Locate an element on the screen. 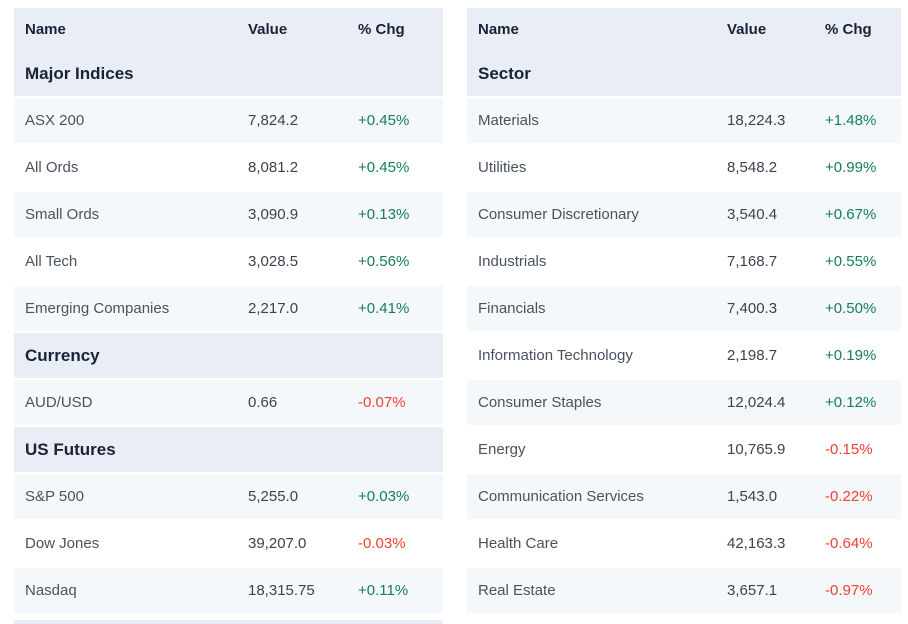 The height and width of the screenshot is (624, 908). next-section-peek is located at coordinates (228, 622).